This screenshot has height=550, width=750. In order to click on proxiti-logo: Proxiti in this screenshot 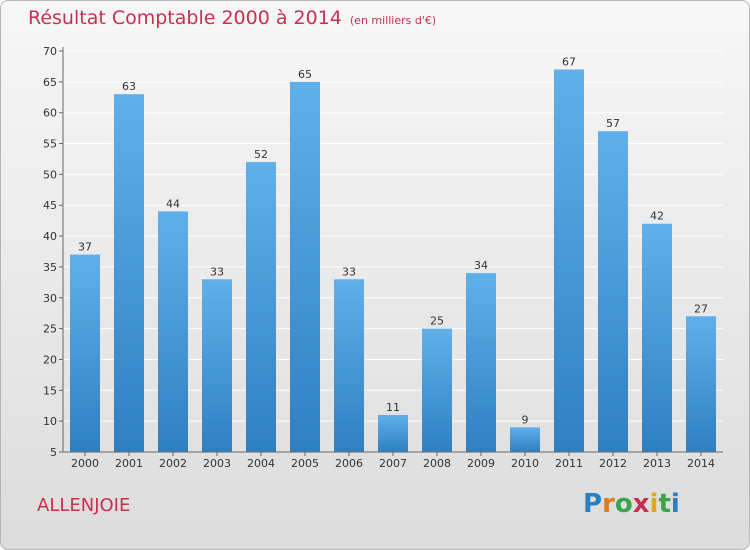, I will do `click(631, 504)`.